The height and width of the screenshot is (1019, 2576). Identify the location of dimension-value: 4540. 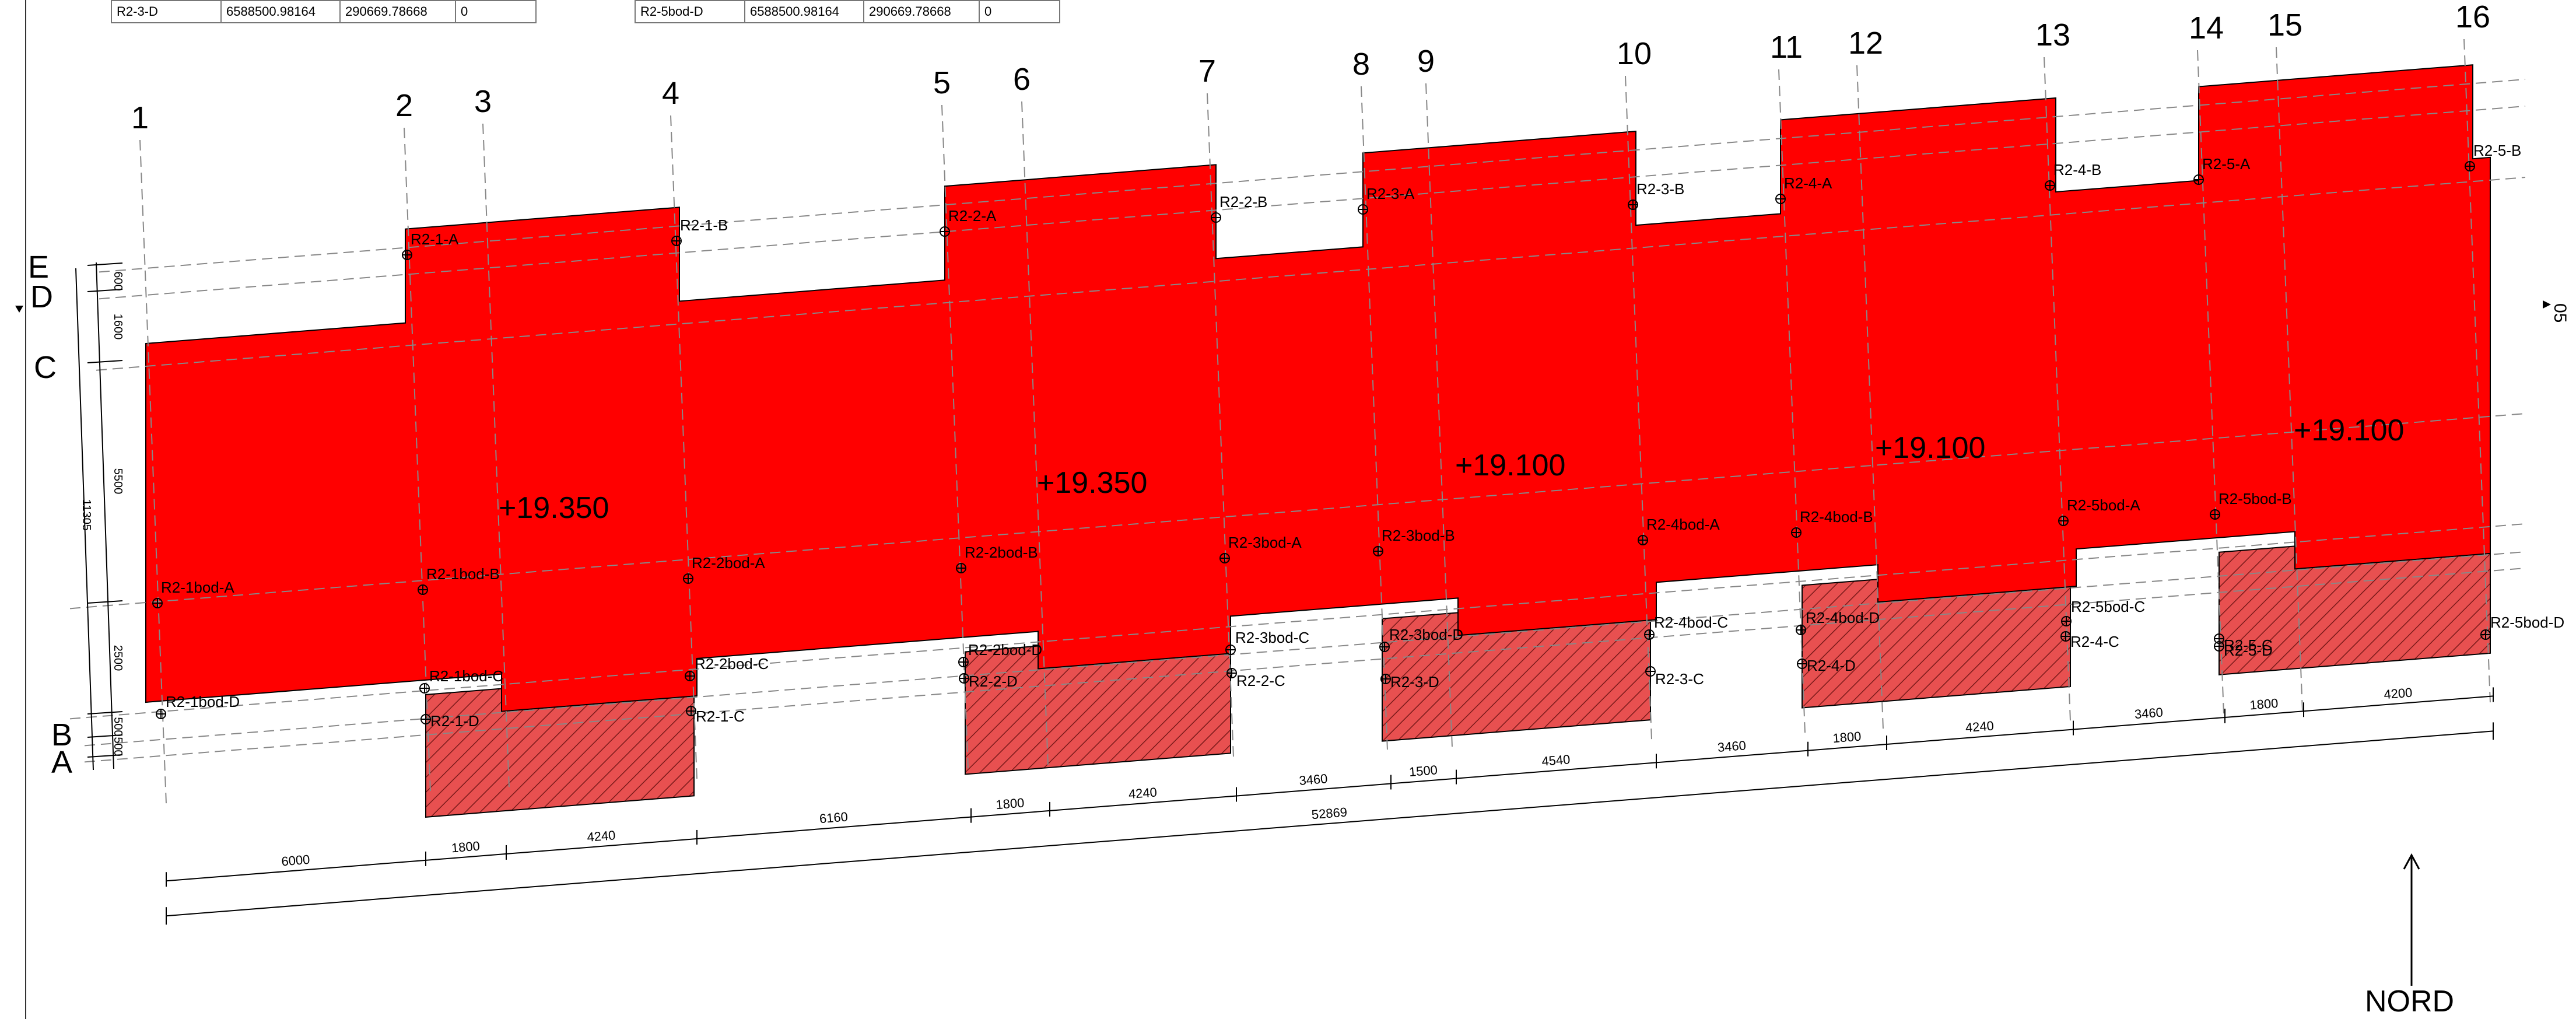
(1556, 760).